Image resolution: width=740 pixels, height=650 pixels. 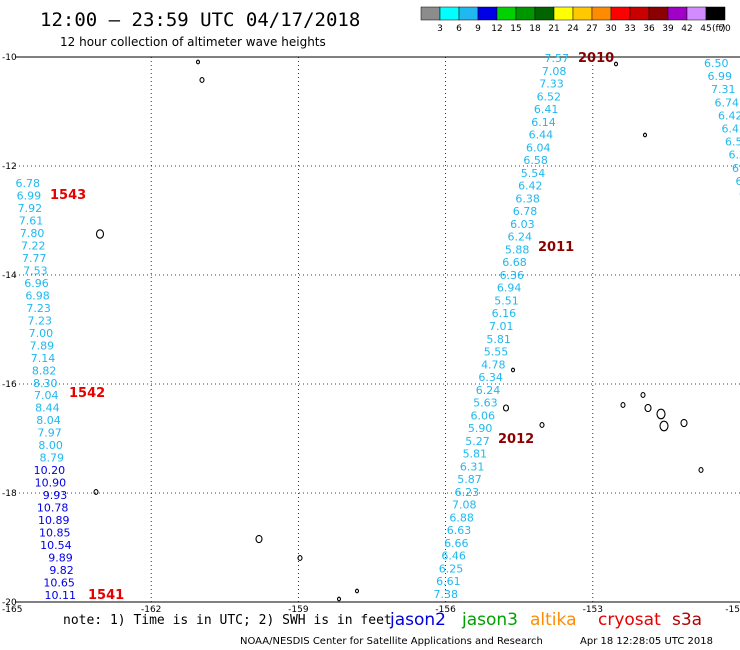 I want to click on wave-height-value: 8.79, so click(x=52, y=458).